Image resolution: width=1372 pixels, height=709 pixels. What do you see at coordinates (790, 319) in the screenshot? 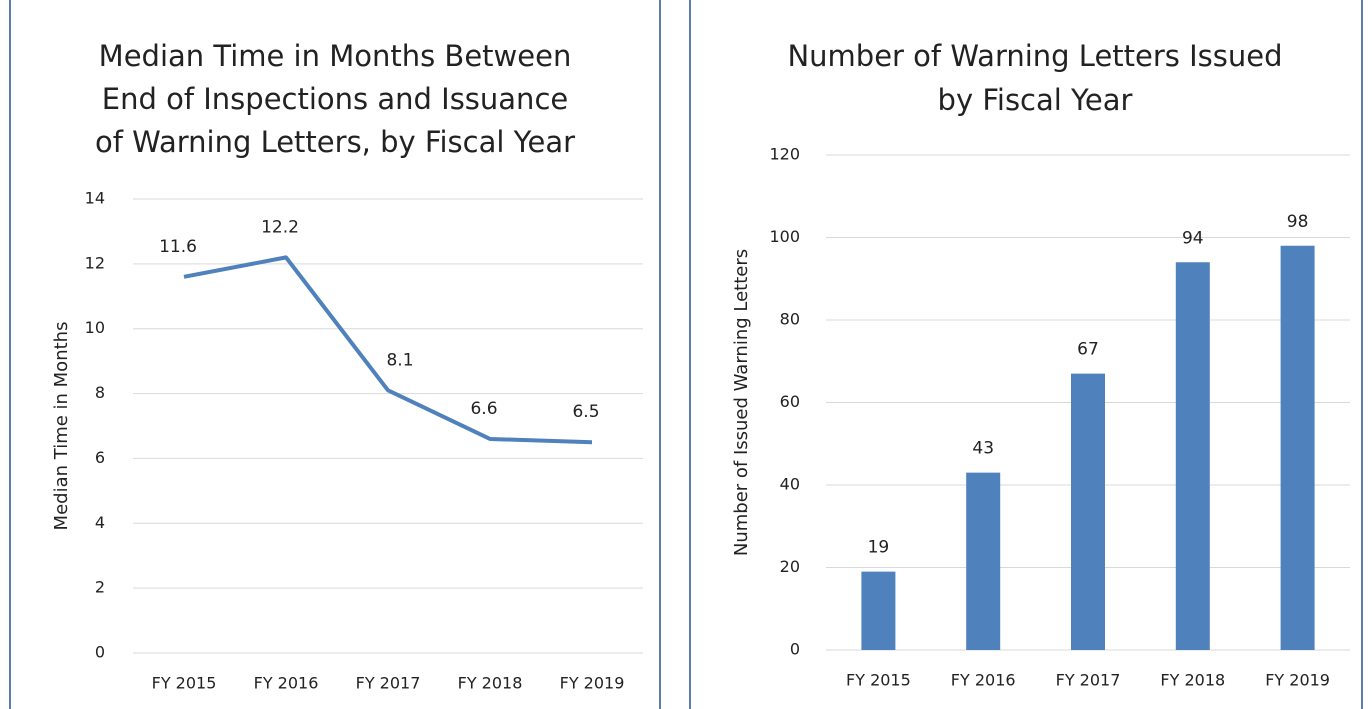
I see `y-tick-label: 80` at bounding box center [790, 319].